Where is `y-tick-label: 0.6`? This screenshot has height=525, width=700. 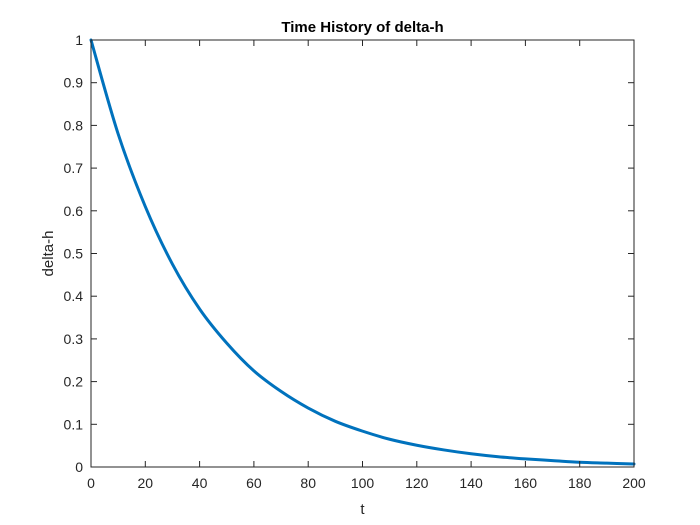
y-tick-label: 0.6 is located at coordinates (74, 211).